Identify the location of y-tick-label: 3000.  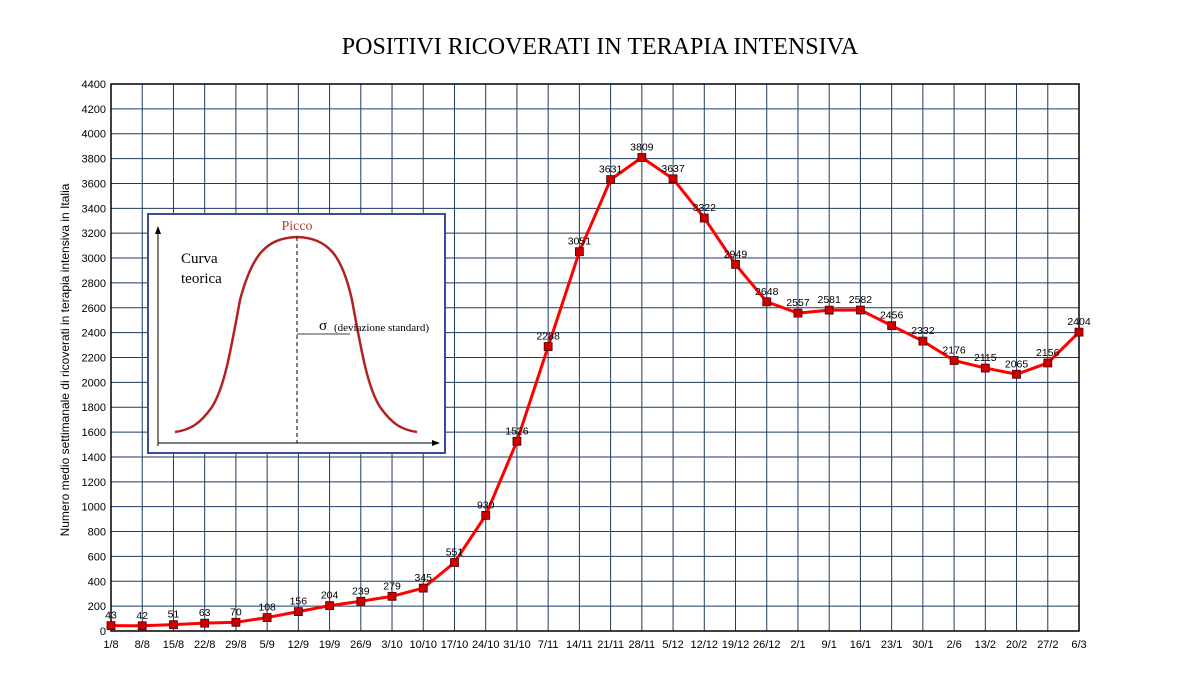
(94, 259).